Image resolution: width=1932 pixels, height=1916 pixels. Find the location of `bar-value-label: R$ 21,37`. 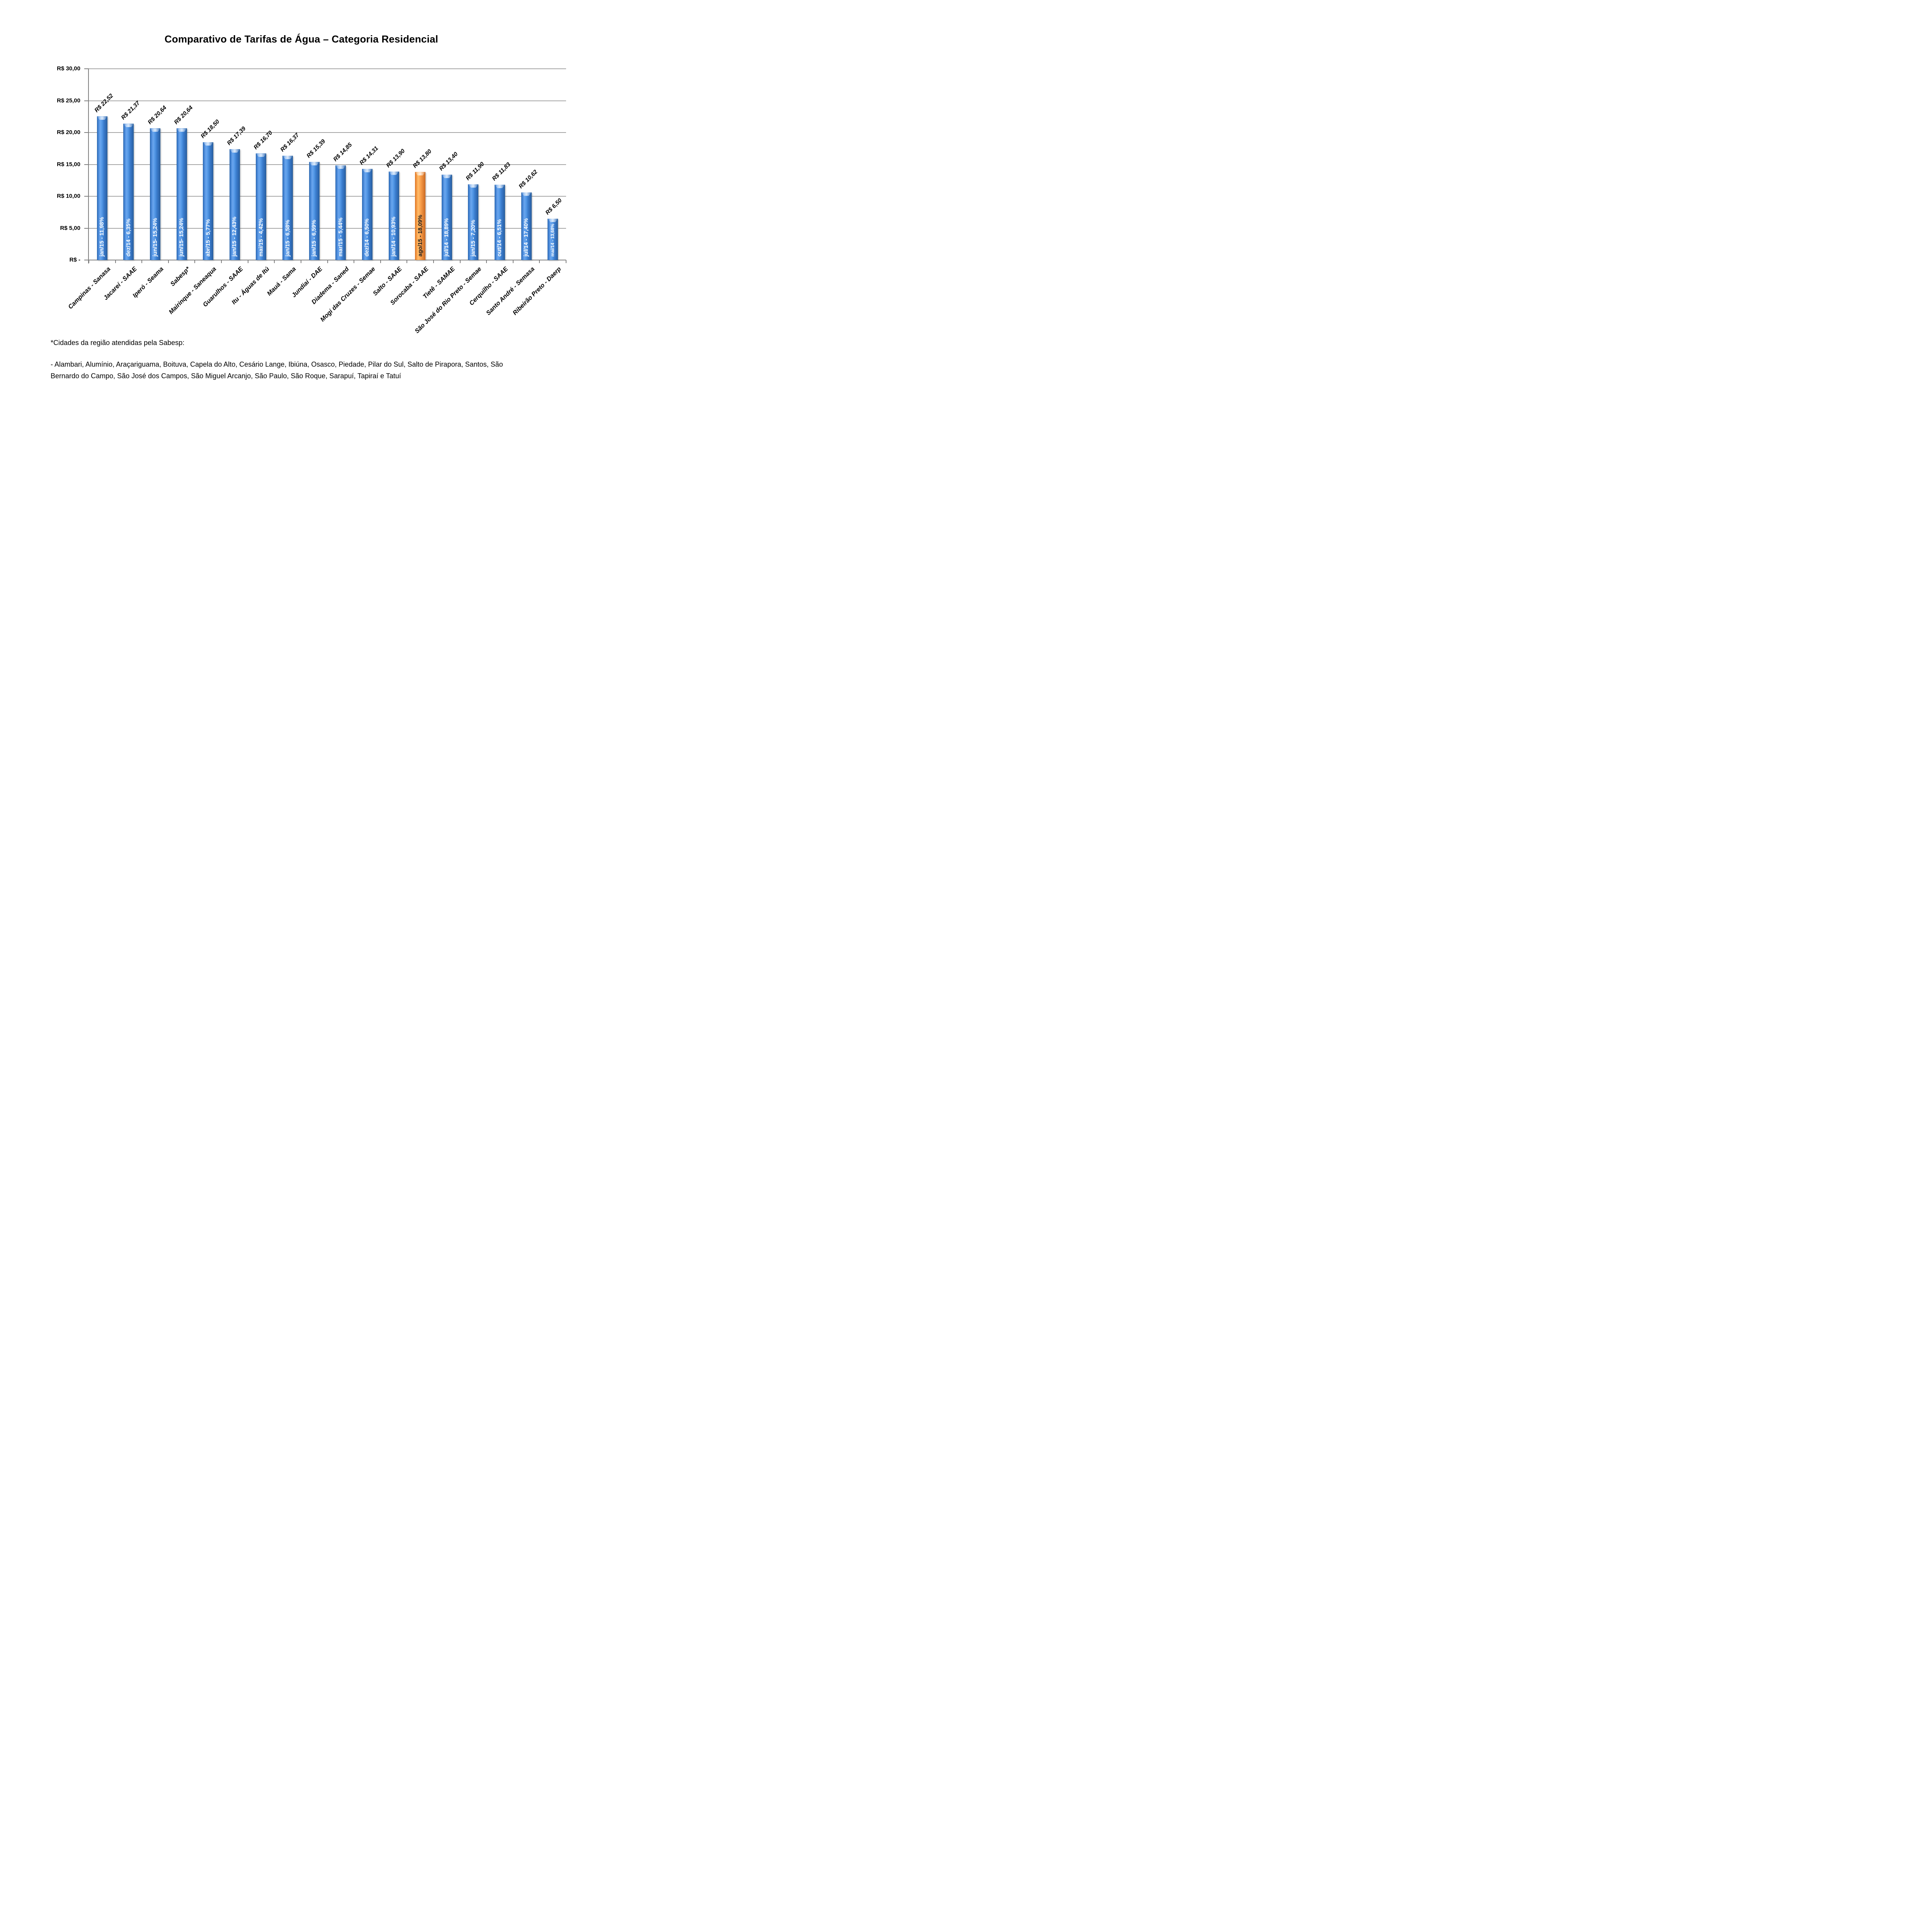

bar-value-label: R$ 21,37 is located at coordinates (130, 110).